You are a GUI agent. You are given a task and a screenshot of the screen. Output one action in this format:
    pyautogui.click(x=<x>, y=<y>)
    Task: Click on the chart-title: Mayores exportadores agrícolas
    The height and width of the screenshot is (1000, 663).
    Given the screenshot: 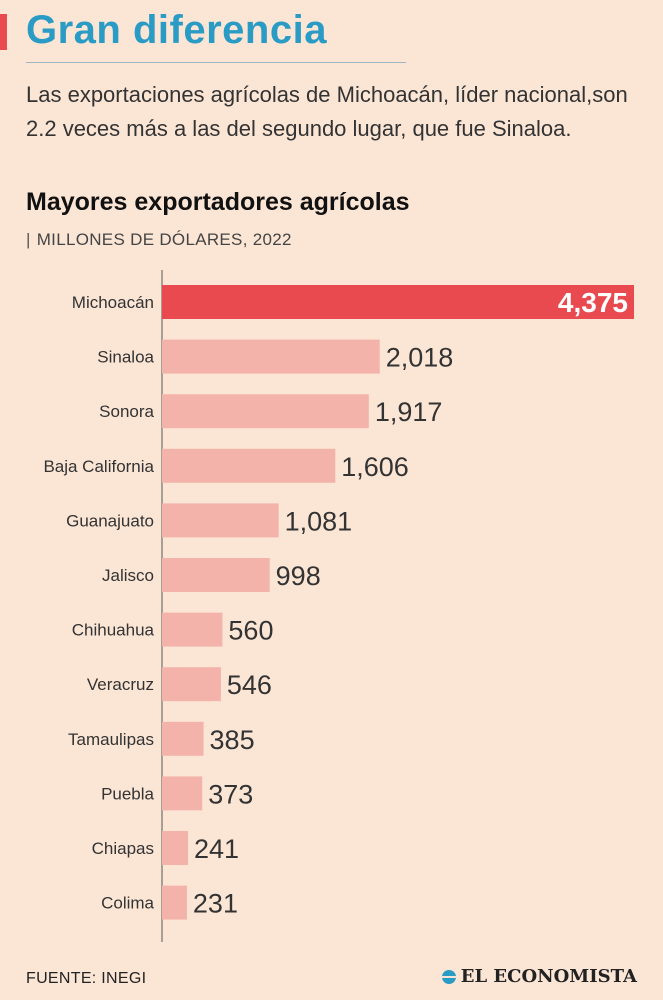 What is the action you would take?
    pyautogui.click(x=218, y=202)
    